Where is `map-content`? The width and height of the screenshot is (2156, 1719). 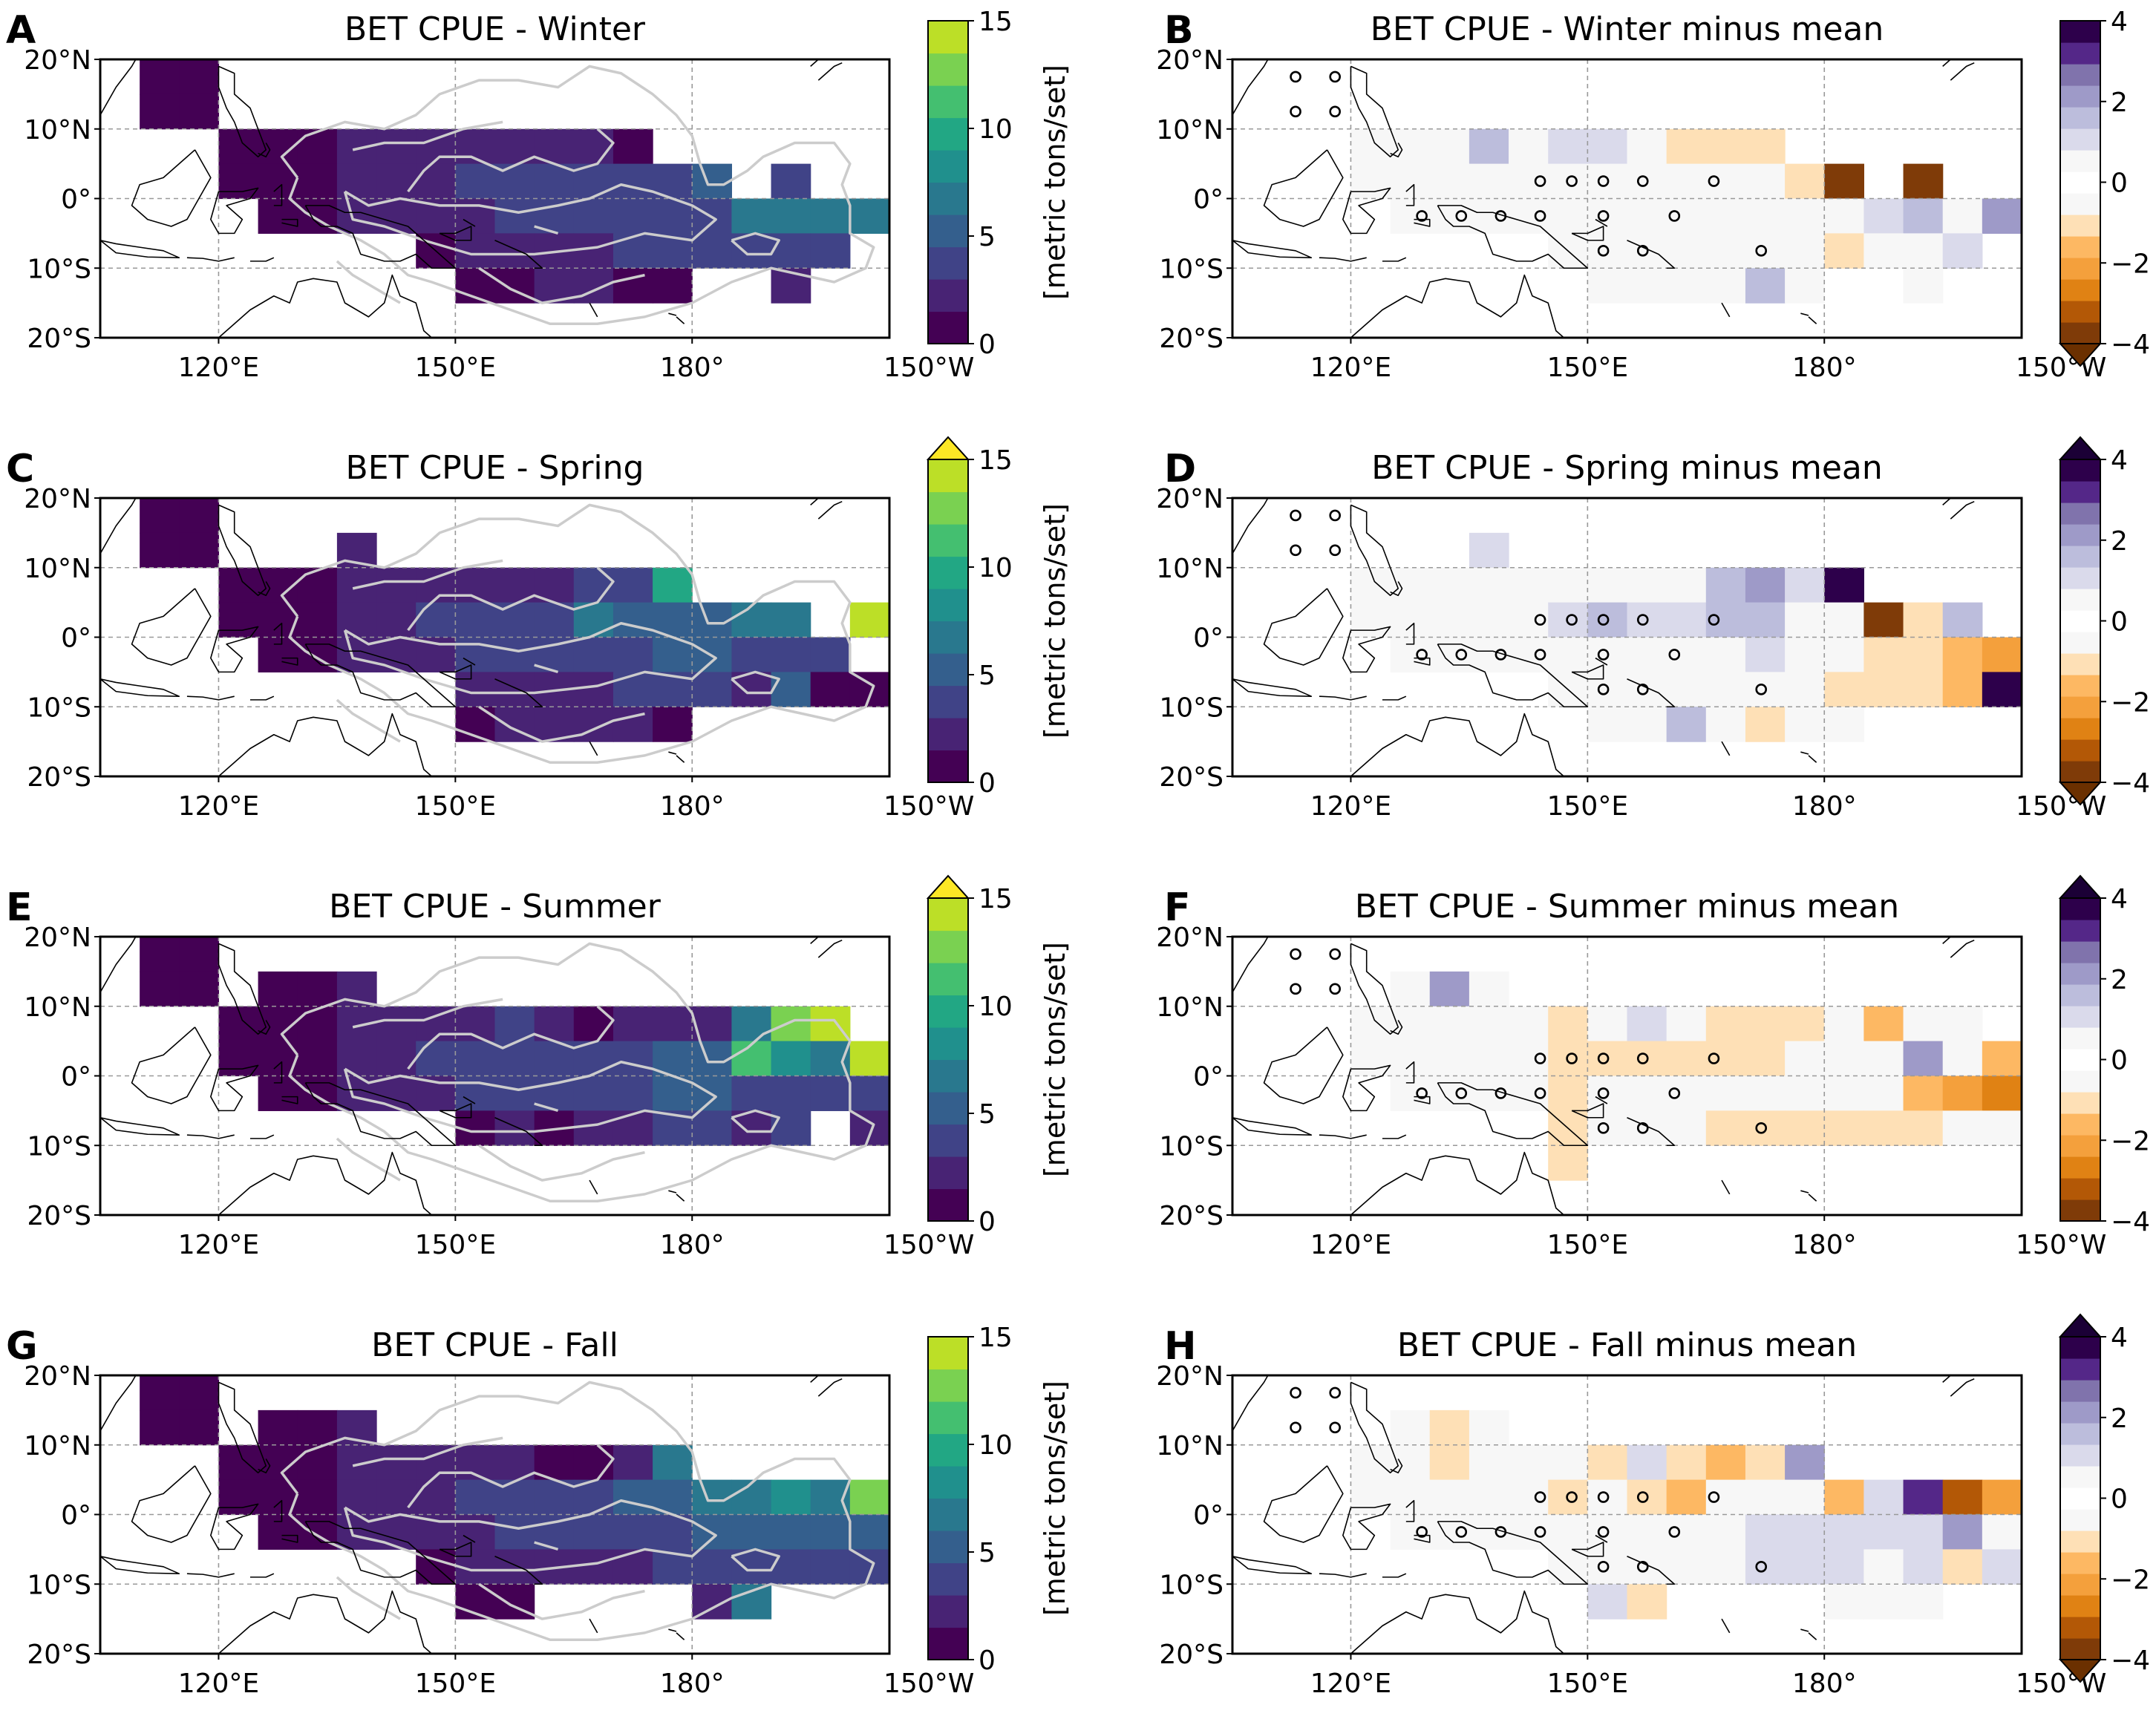 map-content is located at coordinates (494, 1076).